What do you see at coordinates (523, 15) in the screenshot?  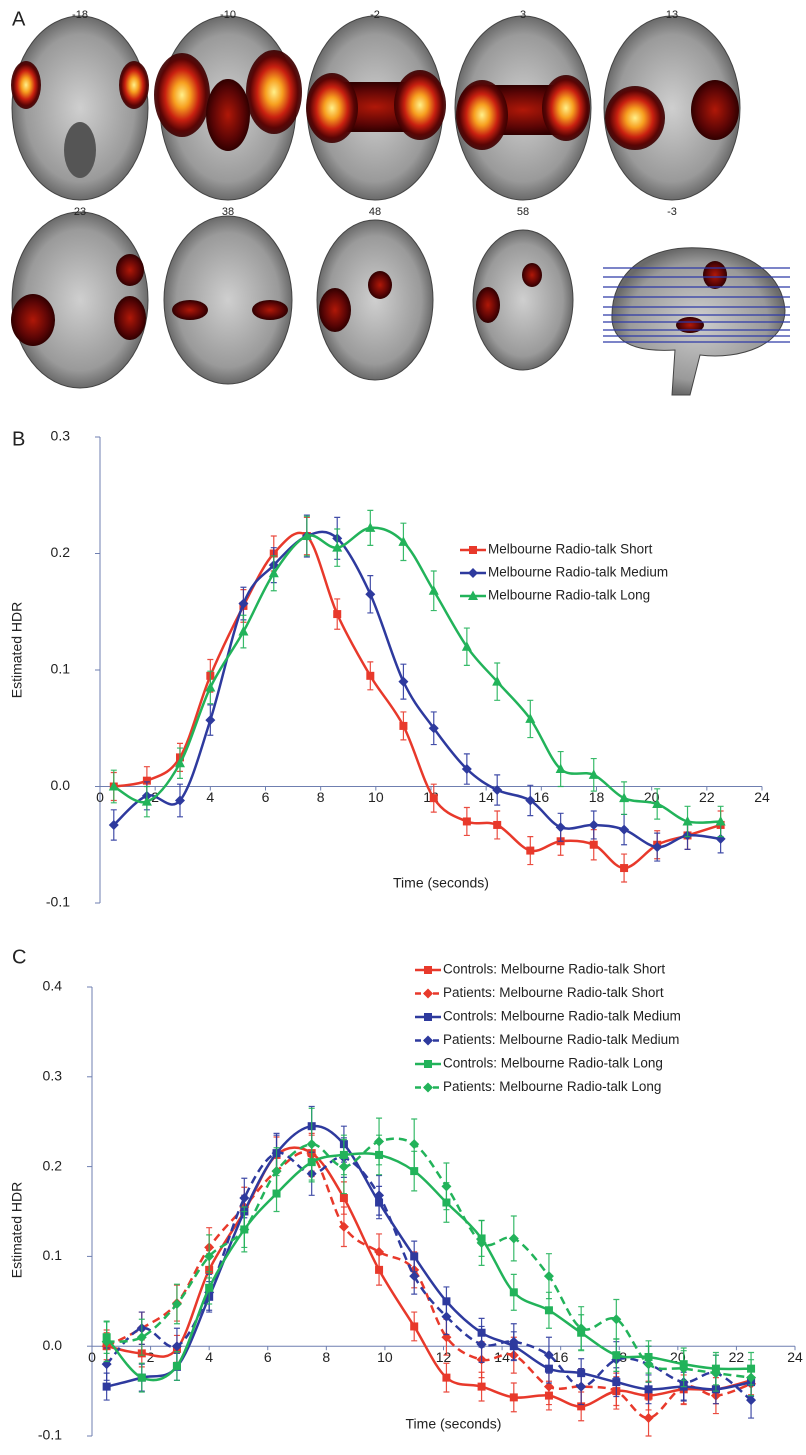 I see `slice-label: 3` at bounding box center [523, 15].